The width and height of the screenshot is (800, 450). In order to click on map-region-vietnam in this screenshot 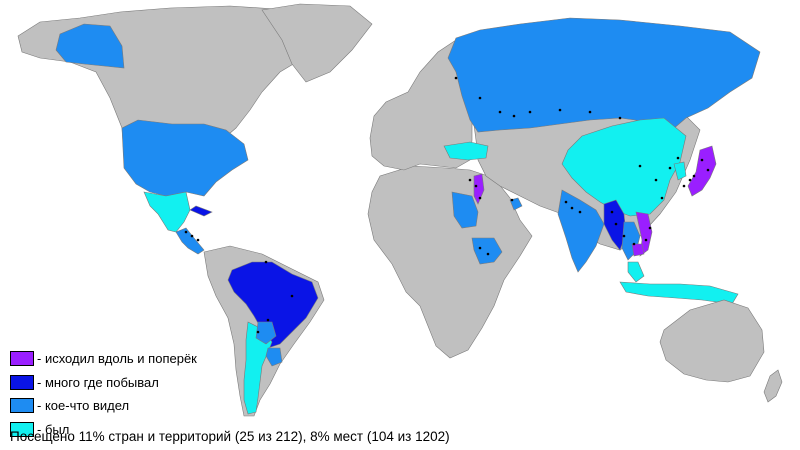, I will do `click(644, 234)`.